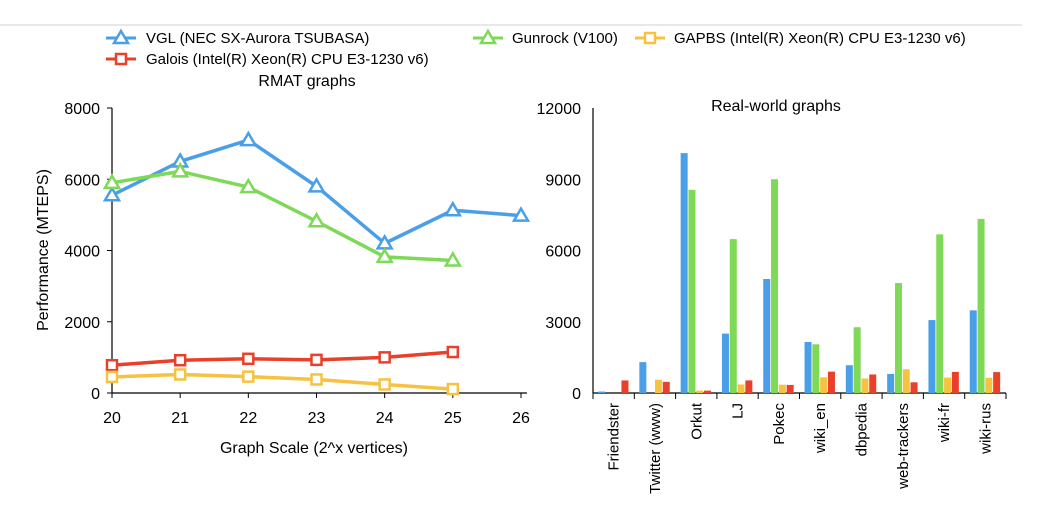  I want to click on realworld-y-tick-label: 12000, so click(559, 109).